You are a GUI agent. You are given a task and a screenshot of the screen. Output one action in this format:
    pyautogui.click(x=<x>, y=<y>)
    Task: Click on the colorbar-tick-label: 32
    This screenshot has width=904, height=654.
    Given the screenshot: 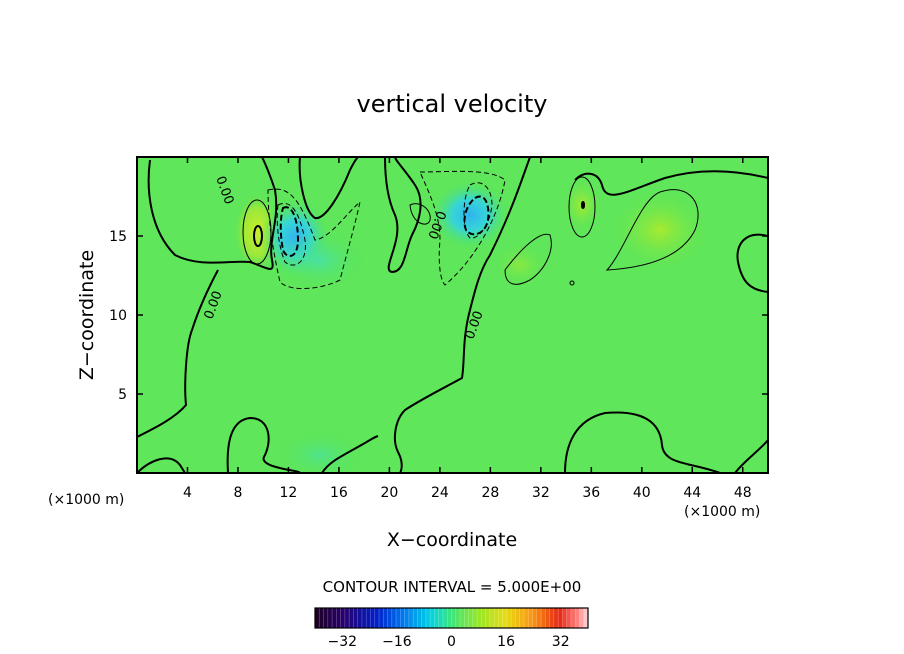 What is the action you would take?
    pyautogui.click(x=561, y=642)
    